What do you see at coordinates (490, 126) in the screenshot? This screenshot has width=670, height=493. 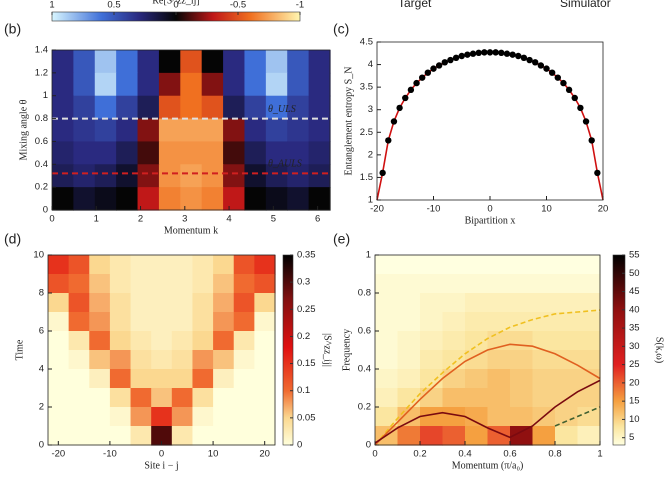 I see `curve` at bounding box center [490, 126].